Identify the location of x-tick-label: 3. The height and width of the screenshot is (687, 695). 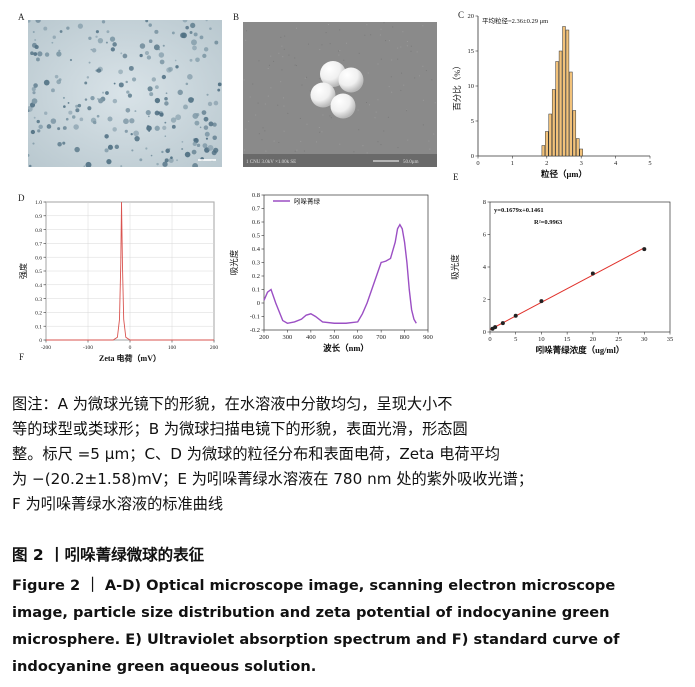
(581, 163).